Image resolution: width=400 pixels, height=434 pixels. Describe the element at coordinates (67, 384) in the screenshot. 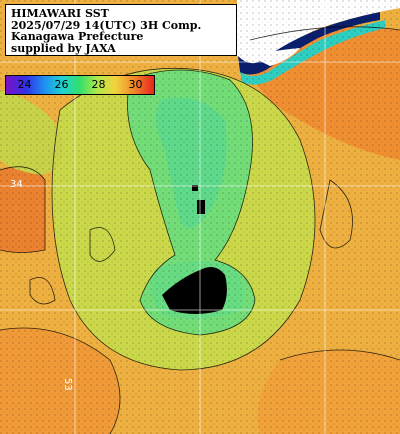

I see `longitude-label: 53` at that location.